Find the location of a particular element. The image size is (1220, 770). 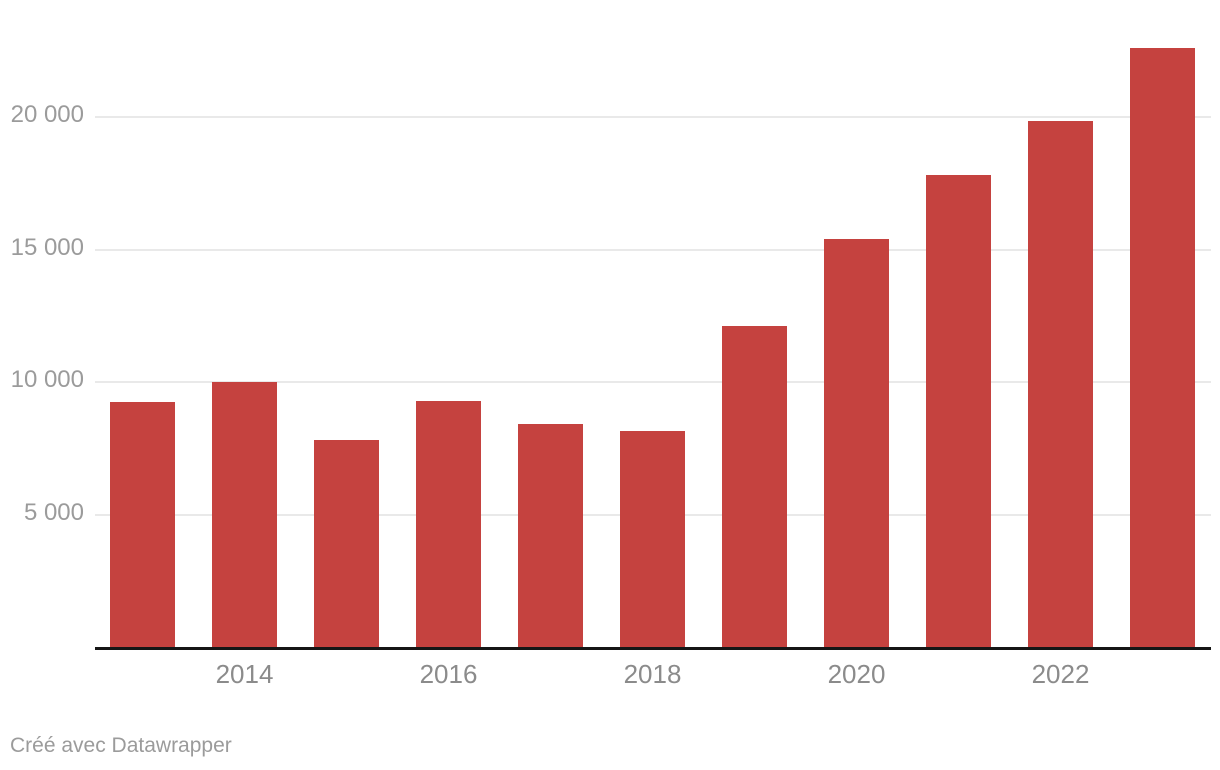

bar-2019 is located at coordinates (754, 486).